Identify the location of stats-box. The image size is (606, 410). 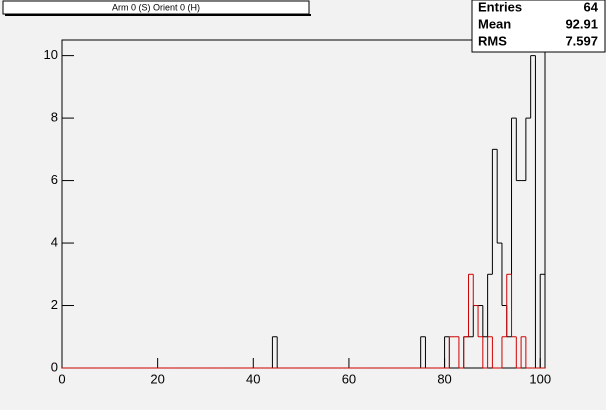
(538, 26).